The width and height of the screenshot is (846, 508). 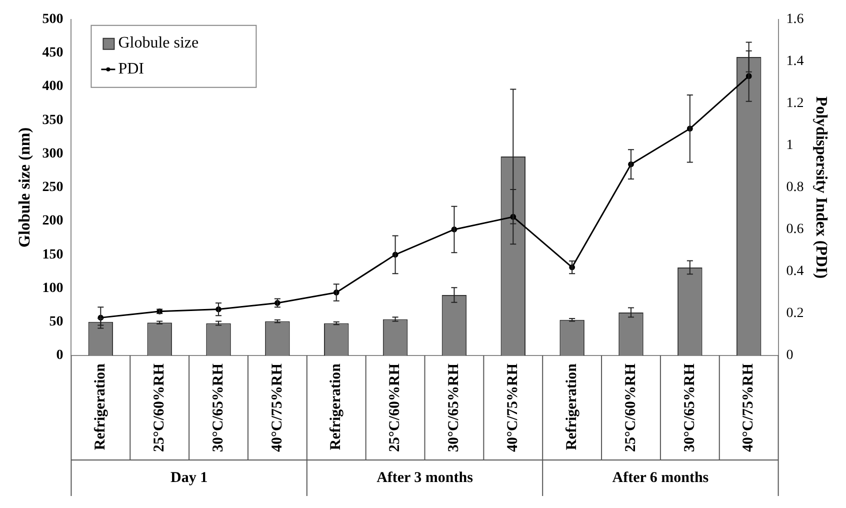 I want to click on y2-tick-label: 0.8, so click(x=795, y=188).